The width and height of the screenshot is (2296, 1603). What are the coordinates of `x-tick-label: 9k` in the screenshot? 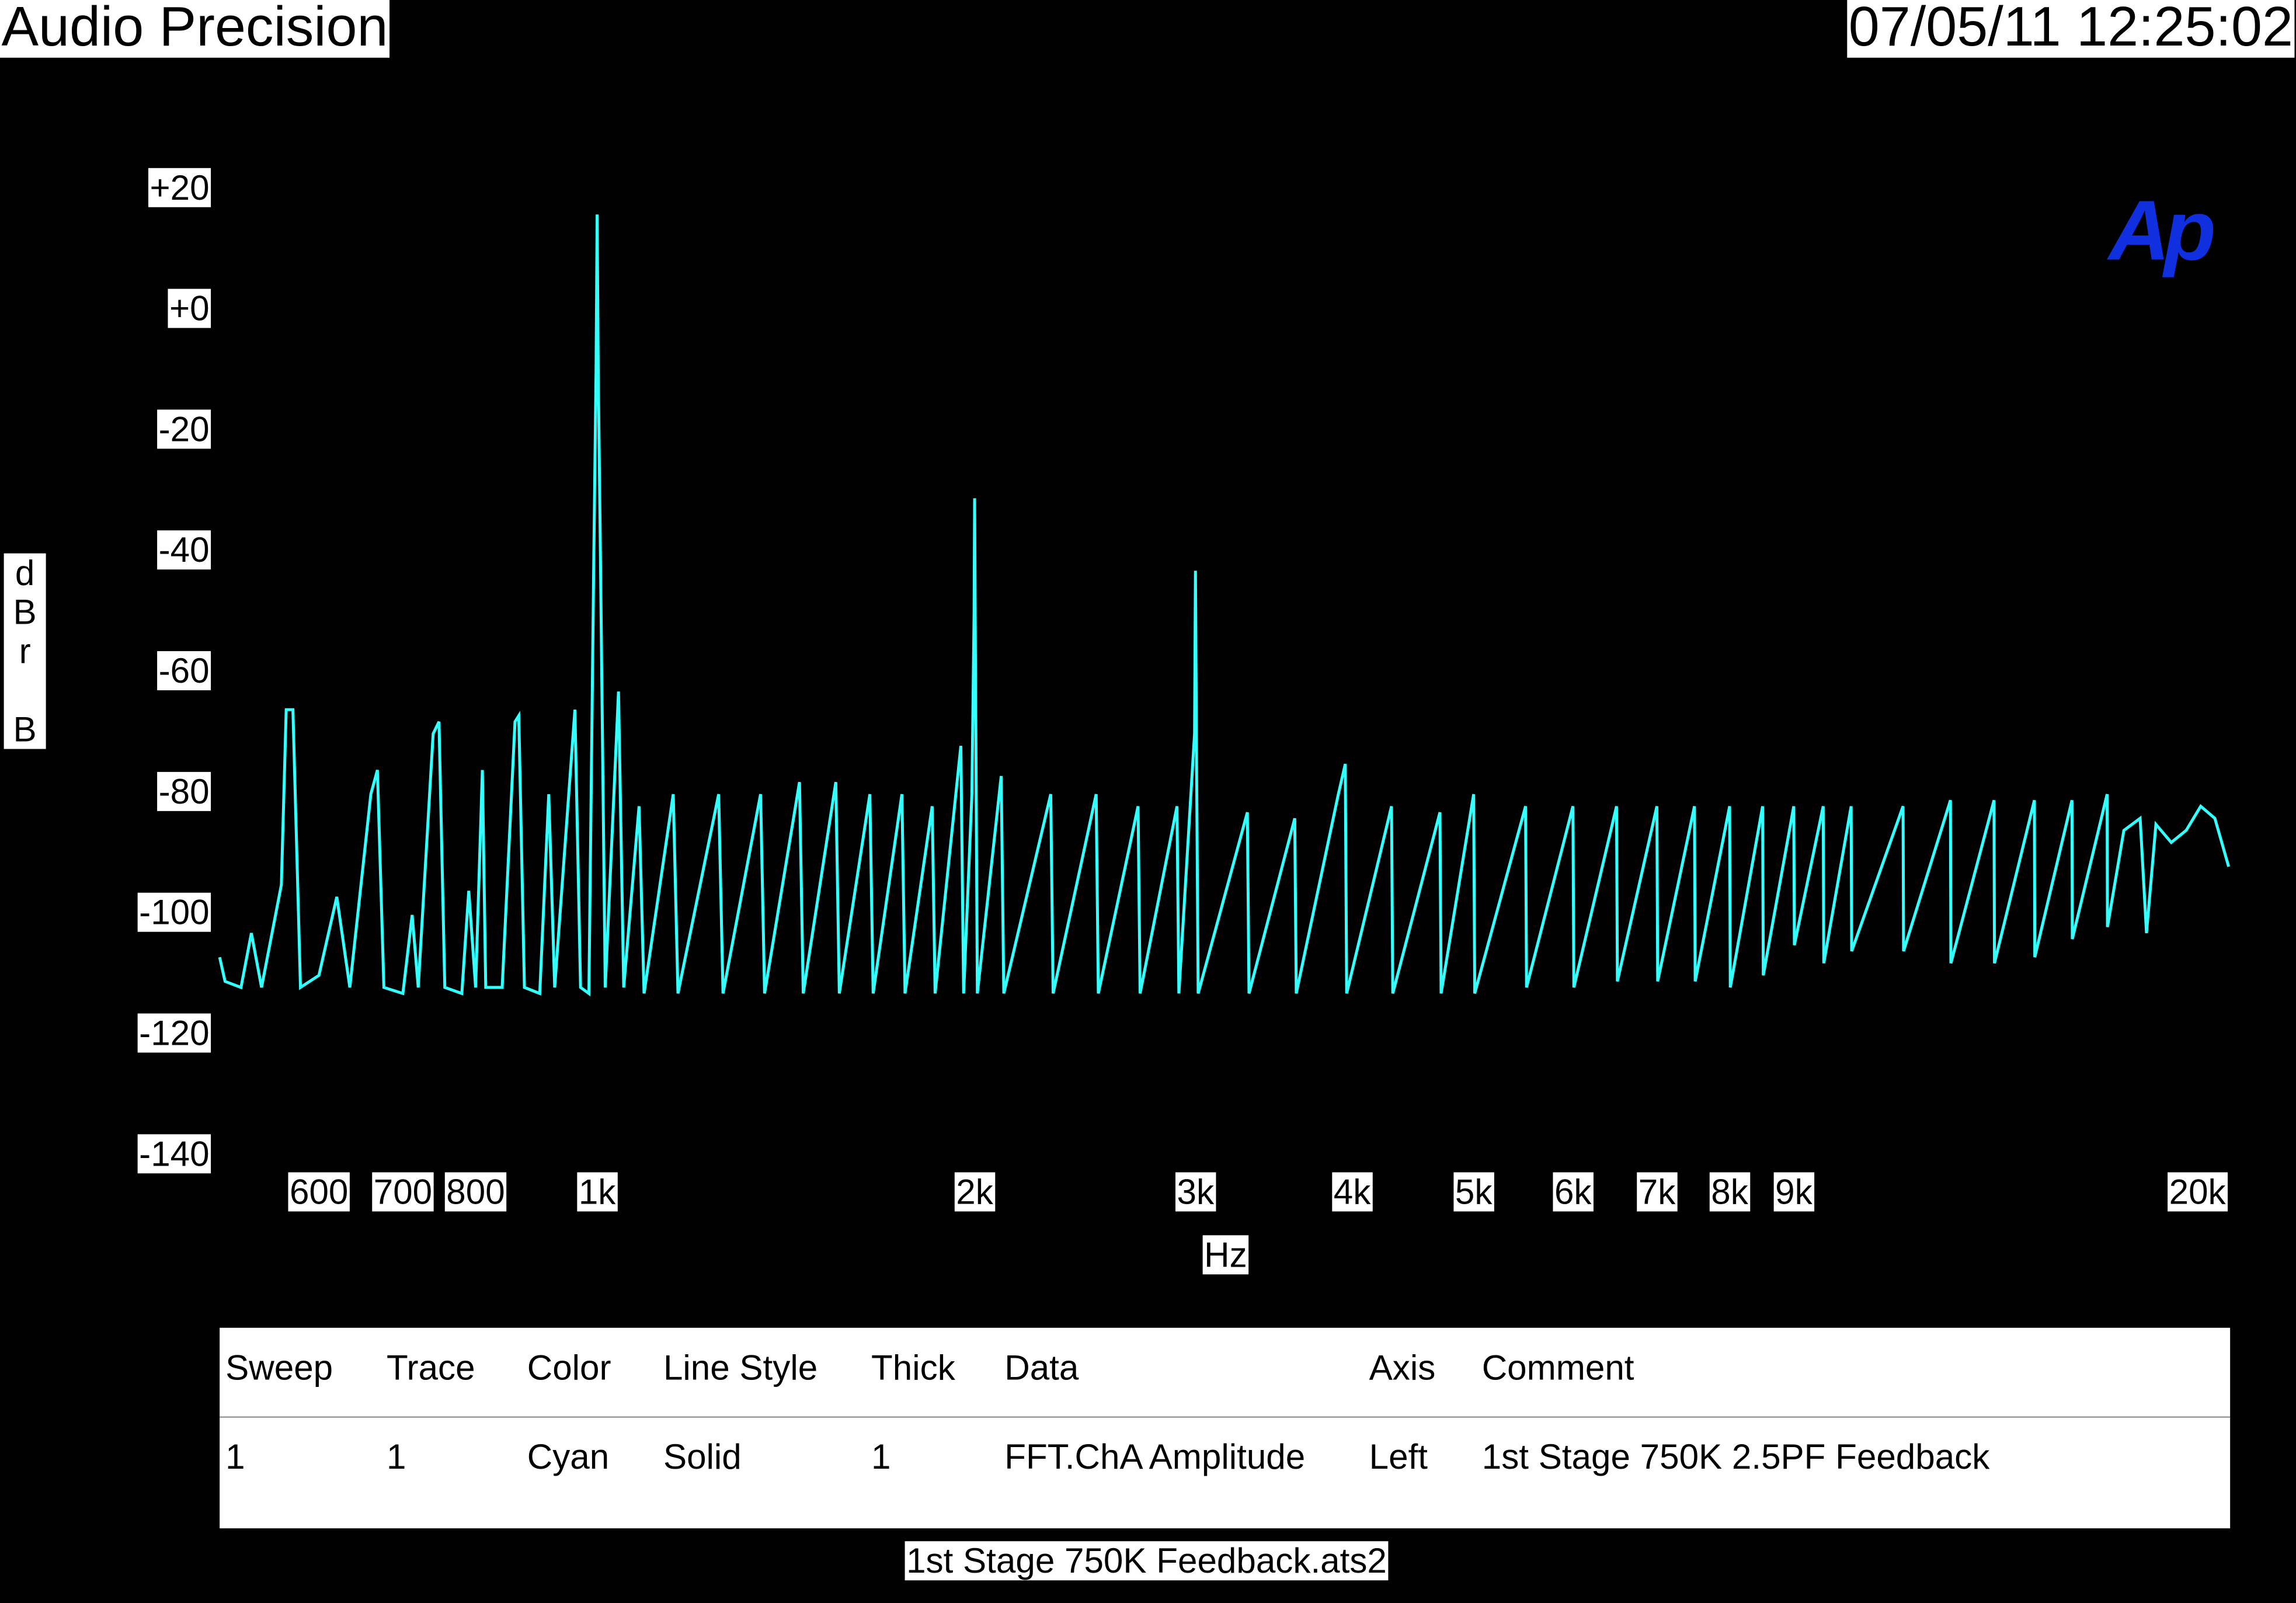 It's located at (1794, 1191).